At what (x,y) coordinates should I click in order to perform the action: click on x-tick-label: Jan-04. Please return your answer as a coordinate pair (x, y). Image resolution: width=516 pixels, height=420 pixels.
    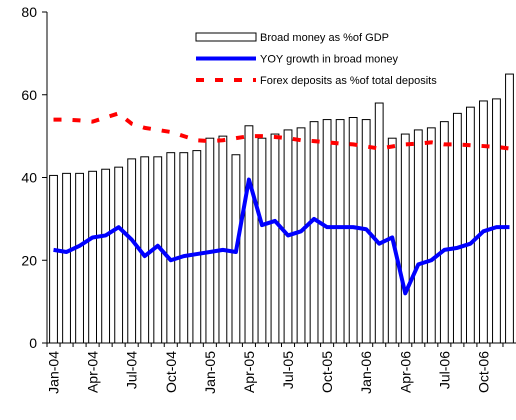
    Looking at the image, I should click on (54, 372).